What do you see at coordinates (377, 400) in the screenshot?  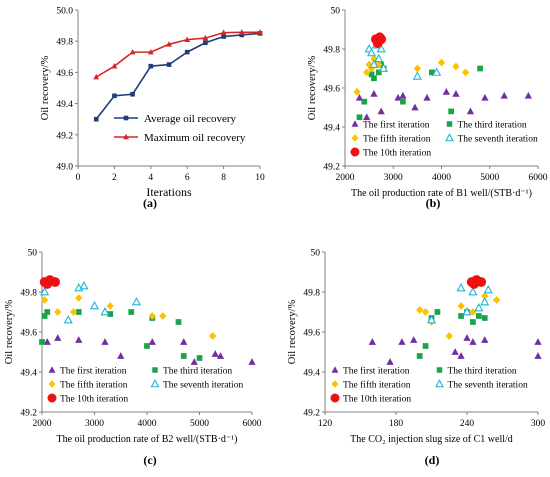 I see `legend-label: The 10th iteration` at bounding box center [377, 400].